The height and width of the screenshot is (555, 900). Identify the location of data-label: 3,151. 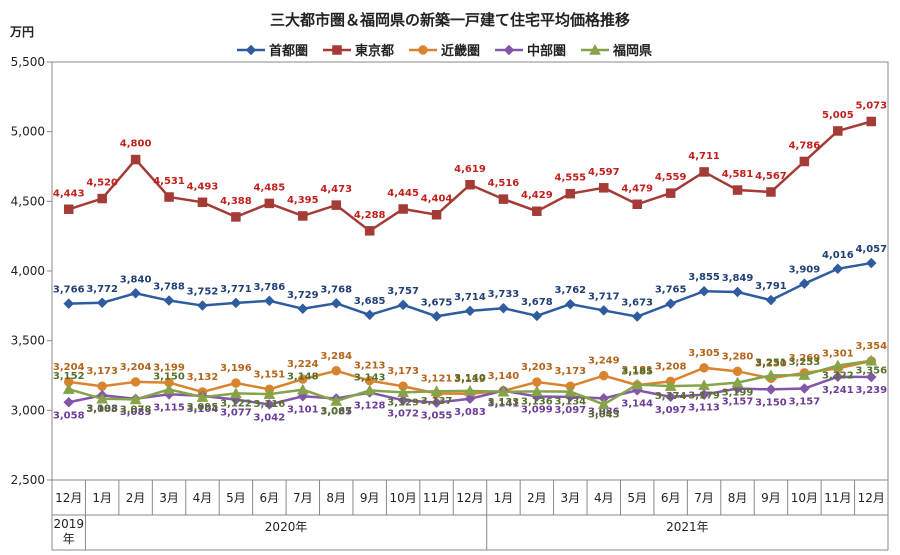
(270, 374).